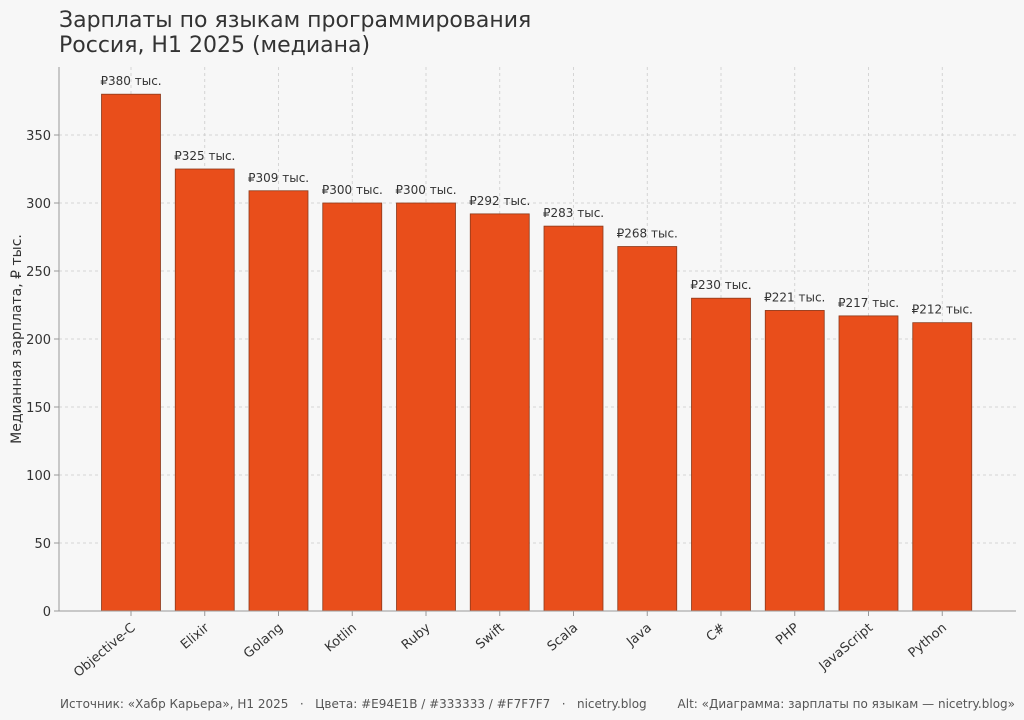 The height and width of the screenshot is (720, 1024). I want to click on data-label: ₽212 тыс., so click(942, 310).